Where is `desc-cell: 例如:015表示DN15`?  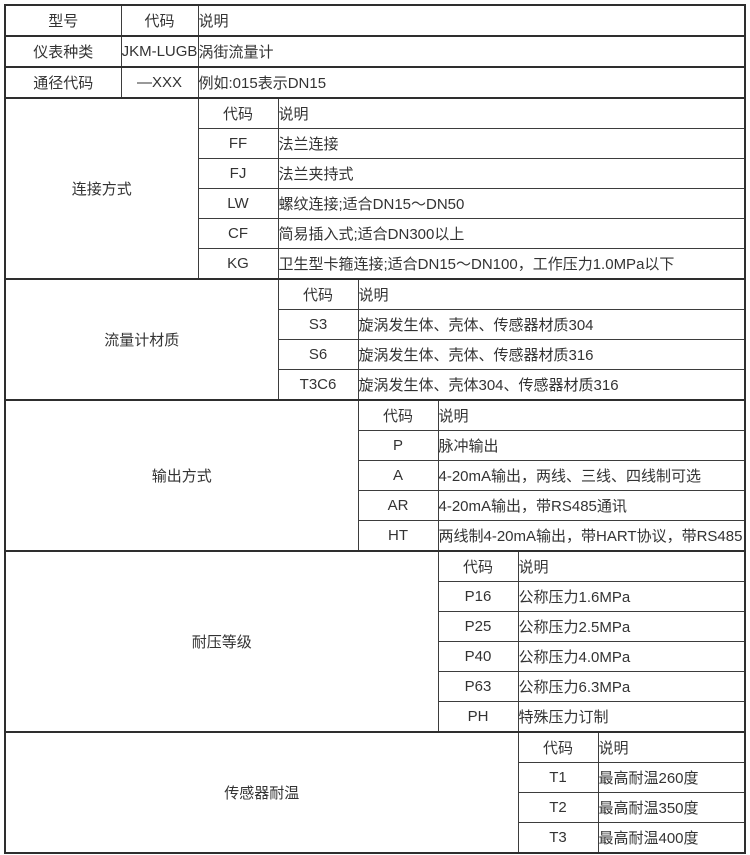
desc-cell: 例如:015表示DN15 is located at coordinates (471, 82).